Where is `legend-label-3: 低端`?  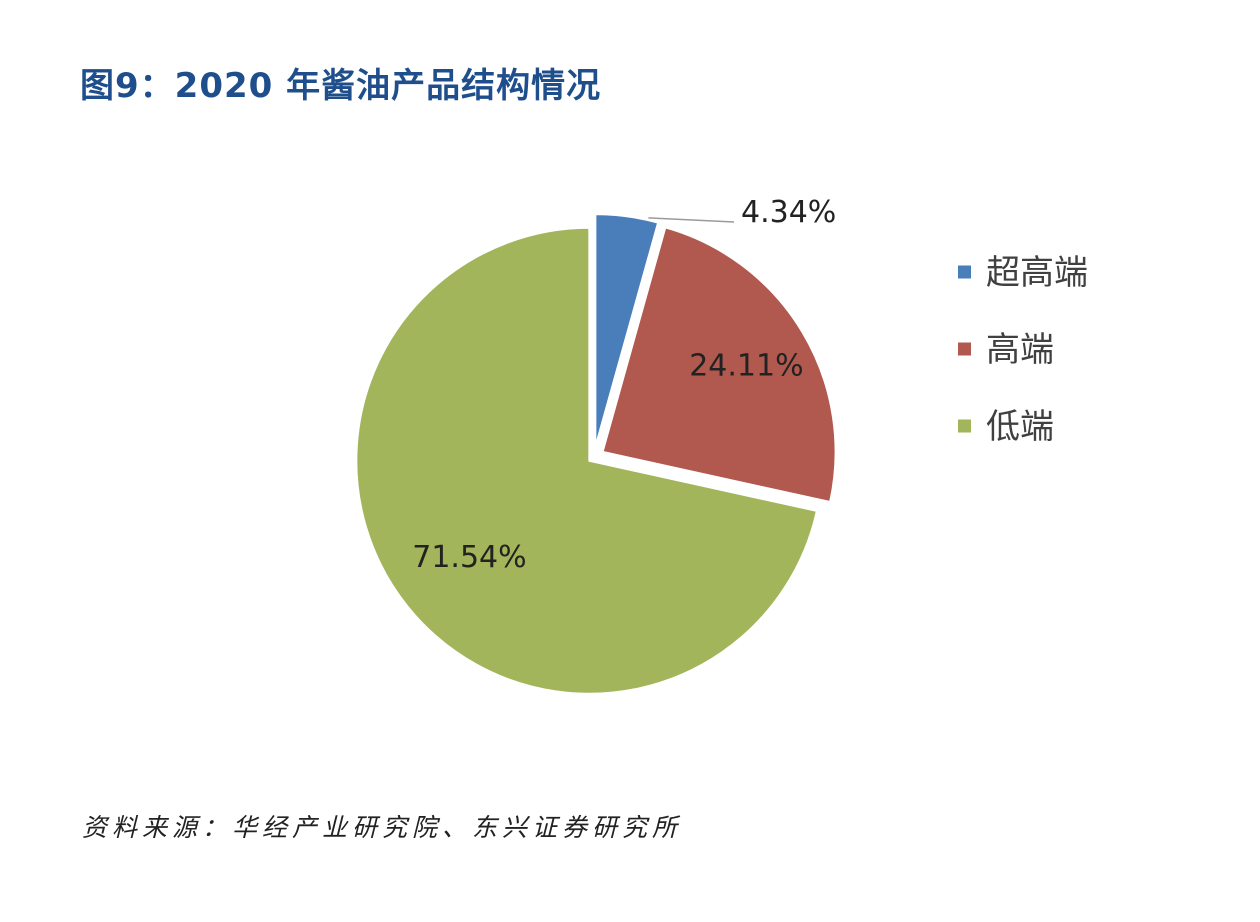
legend-label-3: 低端 is located at coordinates (1020, 427).